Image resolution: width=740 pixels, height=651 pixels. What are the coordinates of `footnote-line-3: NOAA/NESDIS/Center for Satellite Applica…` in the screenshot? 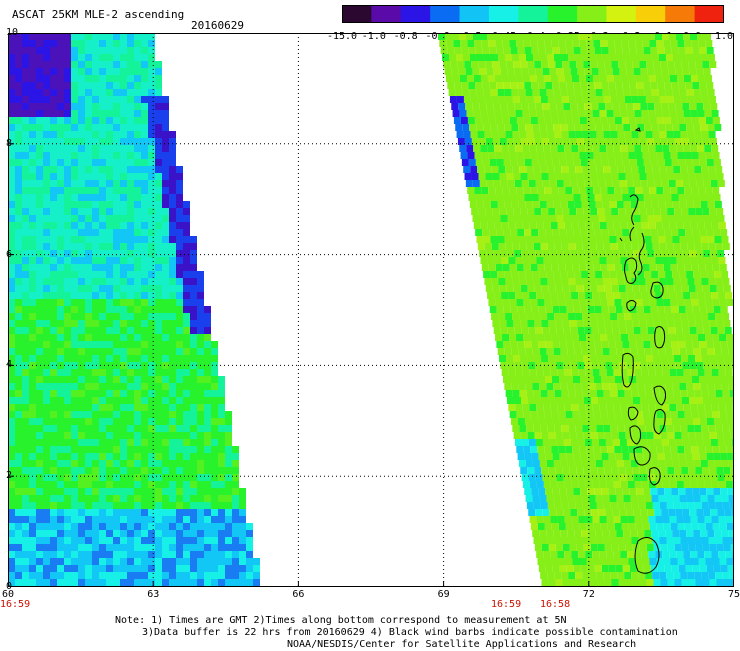 It's located at (461, 645).